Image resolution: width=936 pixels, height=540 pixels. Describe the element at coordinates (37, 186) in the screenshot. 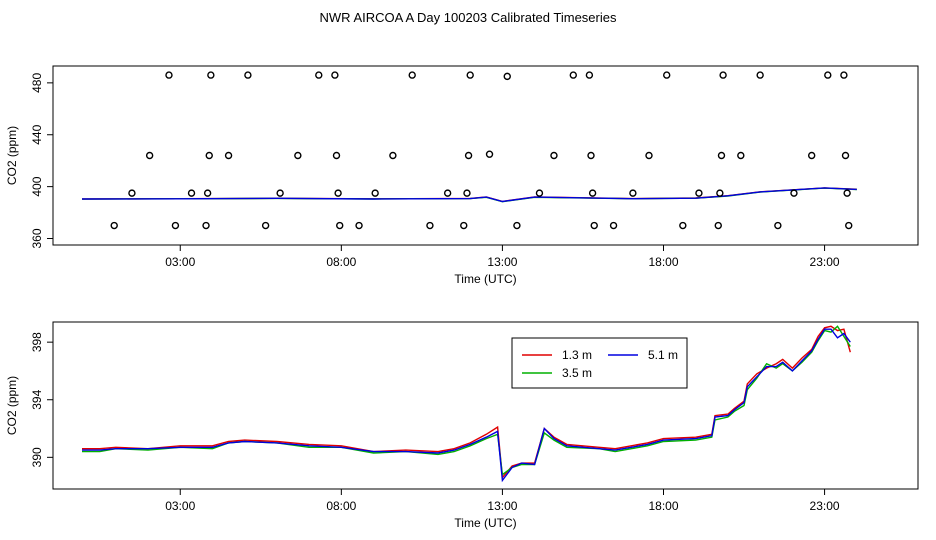

I see `y-tick-label: 400` at that location.